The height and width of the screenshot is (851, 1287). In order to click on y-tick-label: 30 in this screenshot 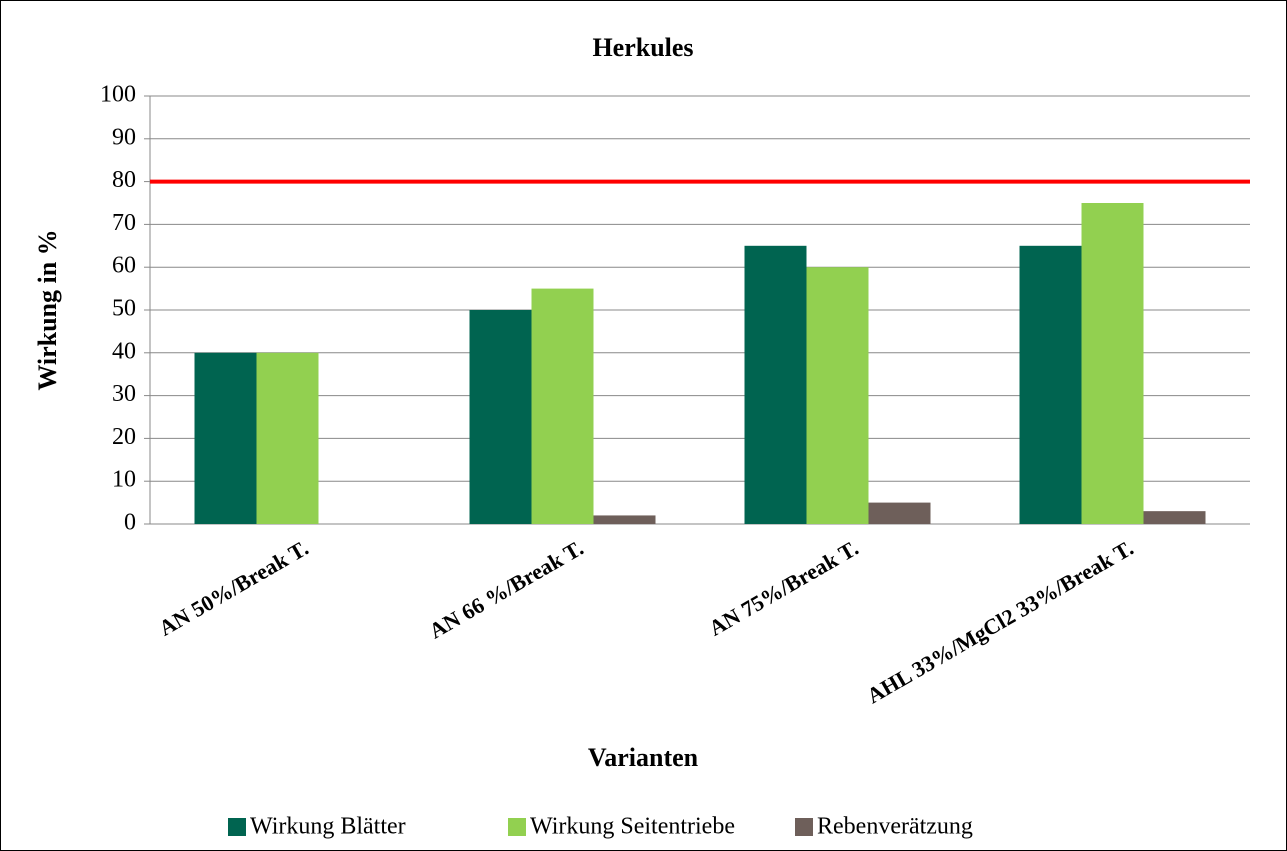, I will do `click(124, 394)`.